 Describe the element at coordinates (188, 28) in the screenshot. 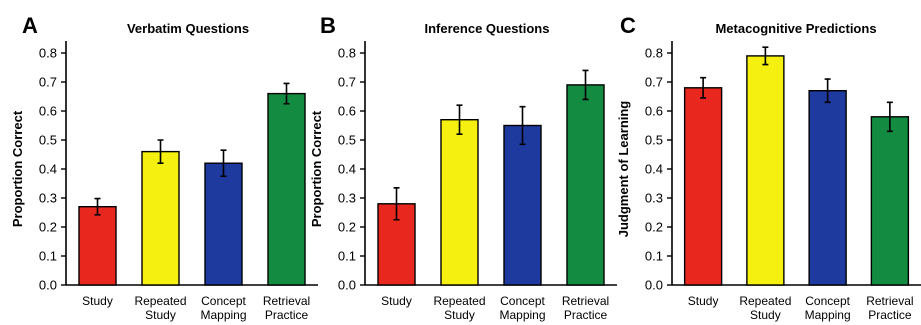

I see `panel-title: Verbatim Questions` at that location.